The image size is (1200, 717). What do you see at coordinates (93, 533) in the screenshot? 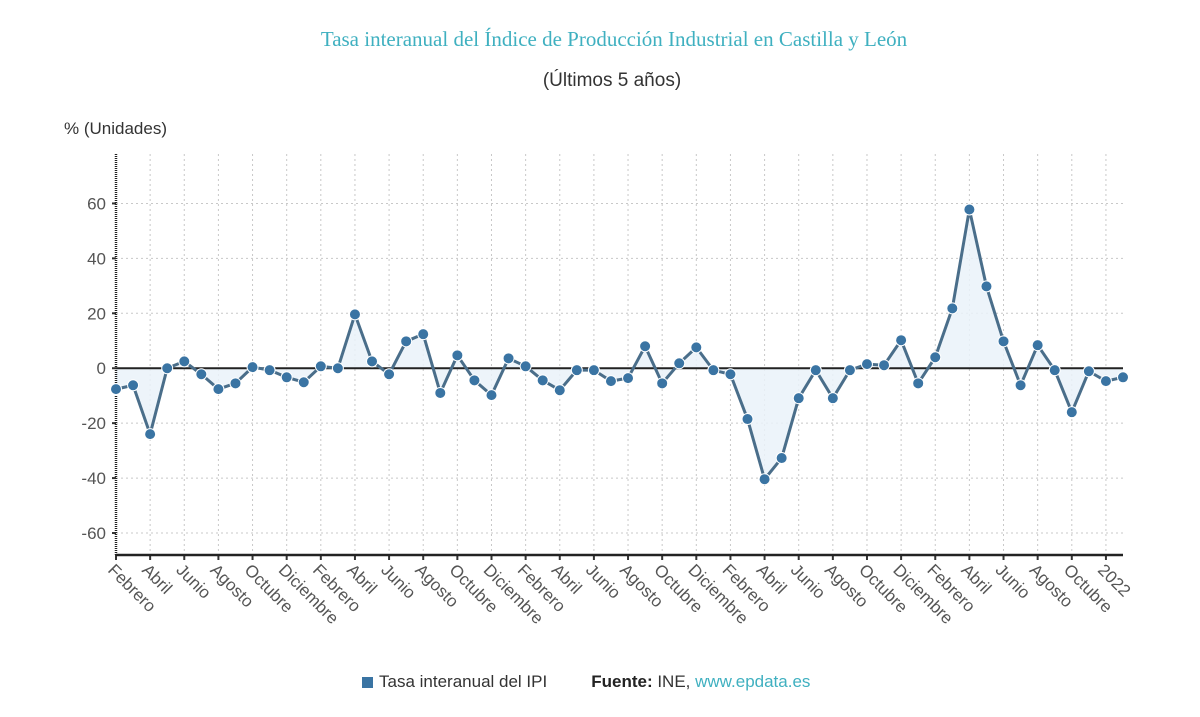
I see `y-tick-label: -60` at bounding box center [93, 533].